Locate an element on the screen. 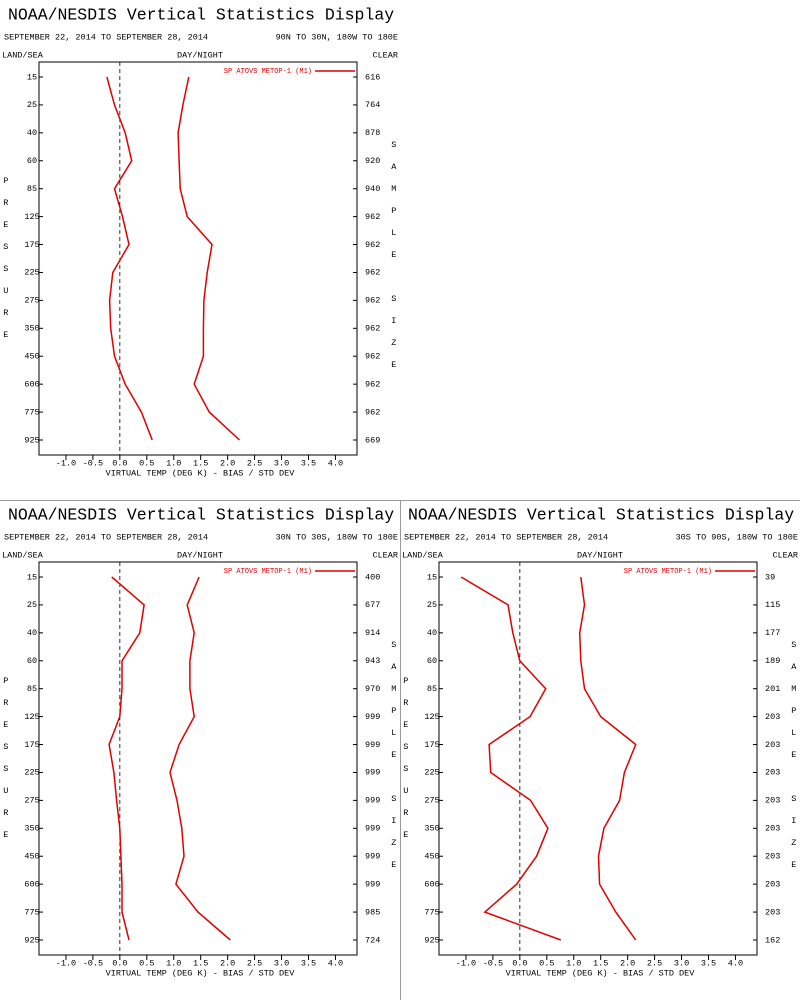  y-tick-label: 125 is located at coordinates (31, 717).